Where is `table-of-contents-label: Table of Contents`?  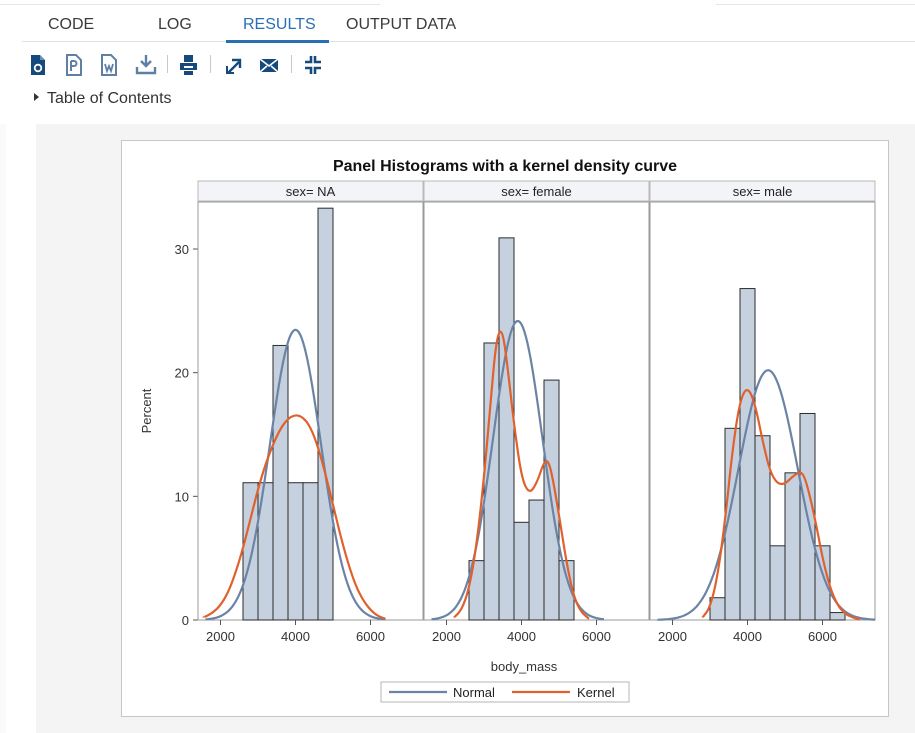
table-of-contents-label: Table of Contents is located at coordinates (109, 98).